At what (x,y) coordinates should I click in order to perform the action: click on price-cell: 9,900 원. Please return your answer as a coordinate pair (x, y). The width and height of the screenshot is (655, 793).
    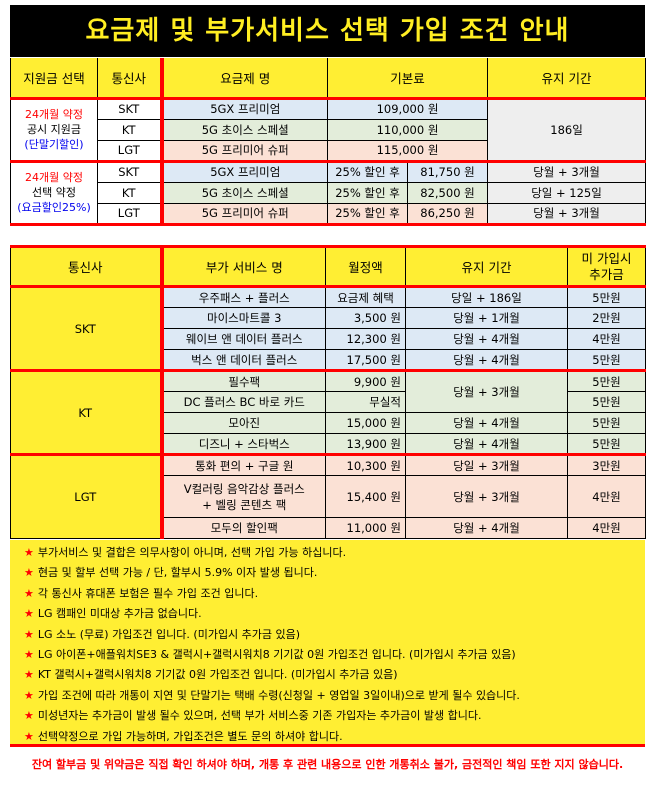
    Looking at the image, I should click on (365, 380).